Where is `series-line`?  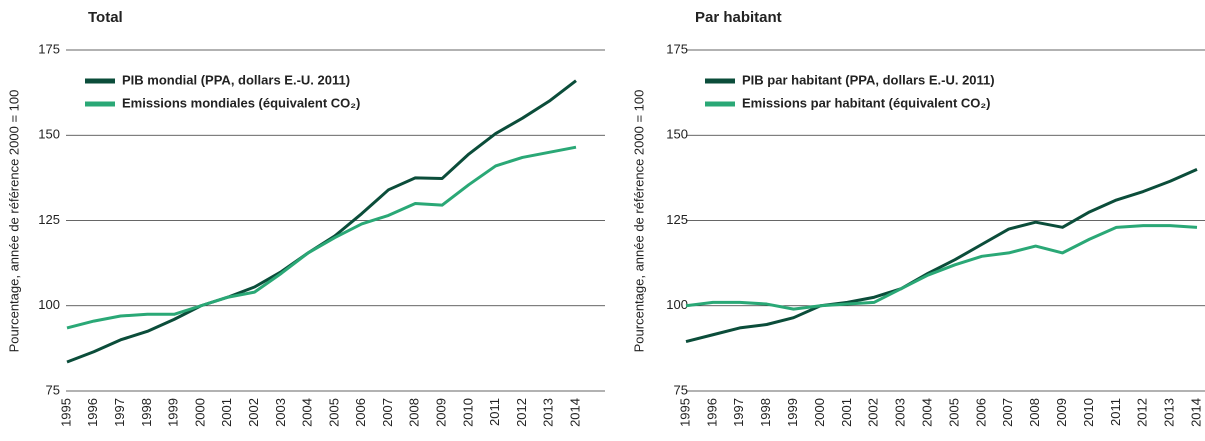 series-line is located at coordinates (941, 267).